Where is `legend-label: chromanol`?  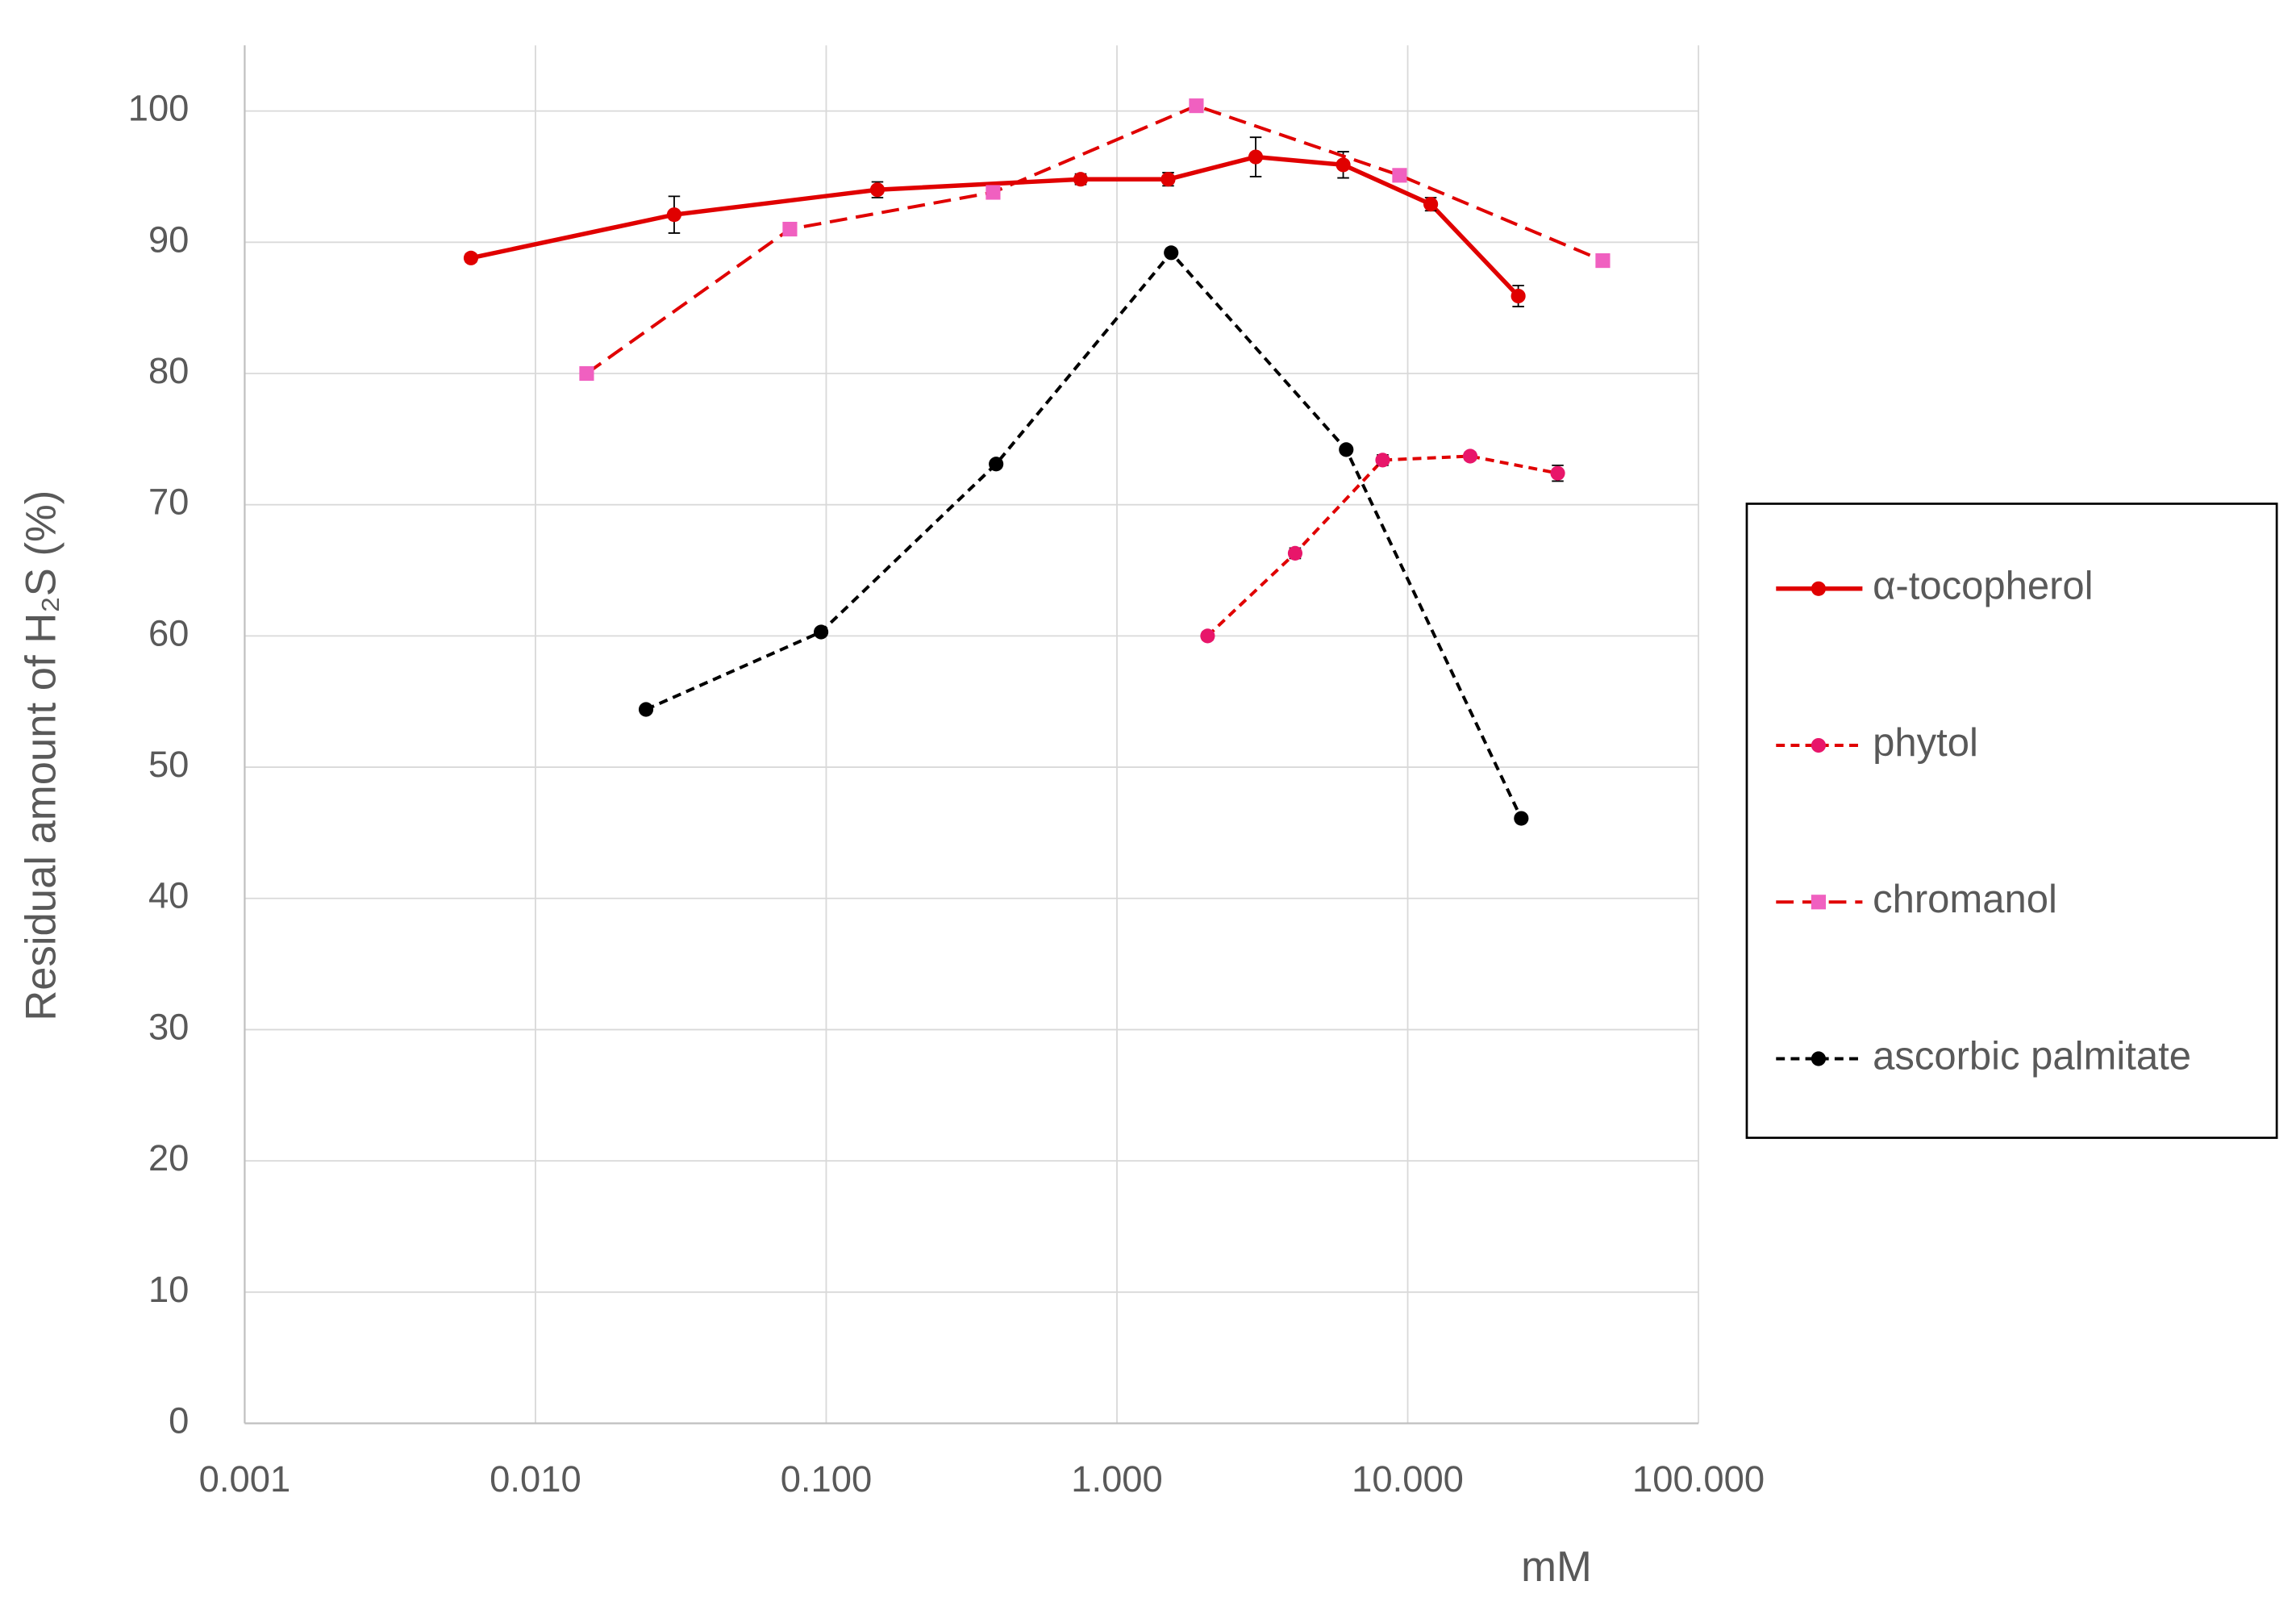
legend-label: chromanol is located at coordinates (1965, 899).